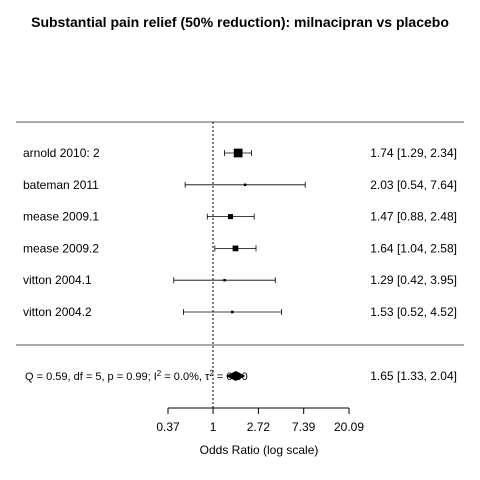  I want to click on study-label: vitton 2004.2, so click(57, 312).